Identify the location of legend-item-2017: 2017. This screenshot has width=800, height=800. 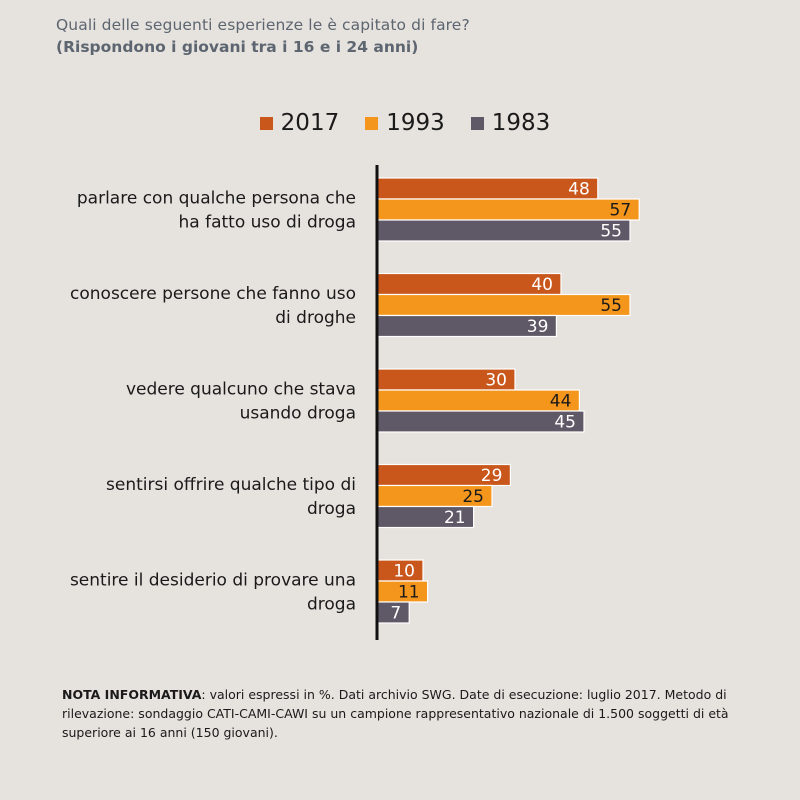
(299, 123).